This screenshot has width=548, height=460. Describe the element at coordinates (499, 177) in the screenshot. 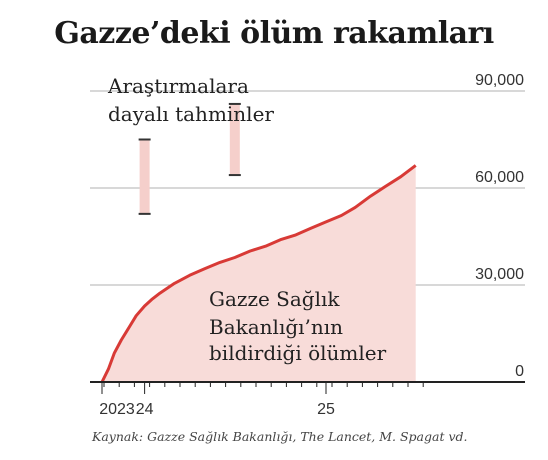

I see `y-tick-label: 60,000` at that location.